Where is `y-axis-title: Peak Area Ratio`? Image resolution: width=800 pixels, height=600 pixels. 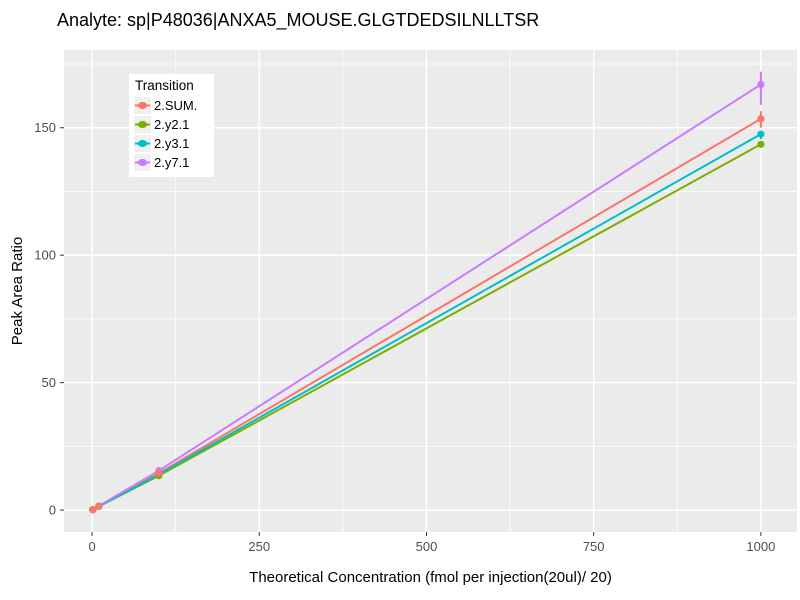 y-axis-title: Peak Area Ratio is located at coordinates (17, 291).